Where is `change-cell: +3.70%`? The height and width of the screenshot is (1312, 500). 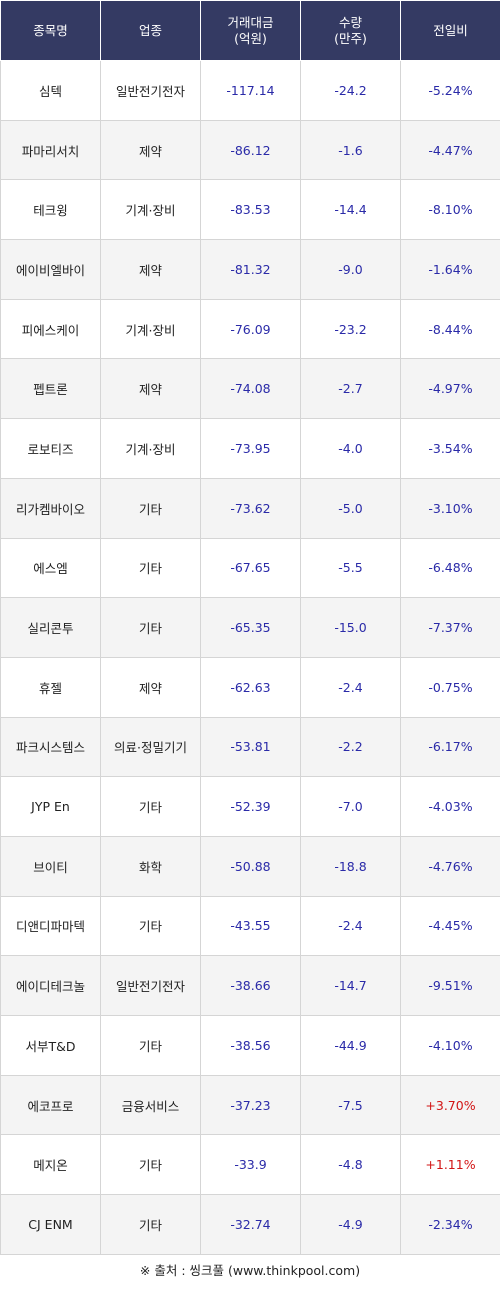
change-cell: +3.70% is located at coordinates (450, 1105).